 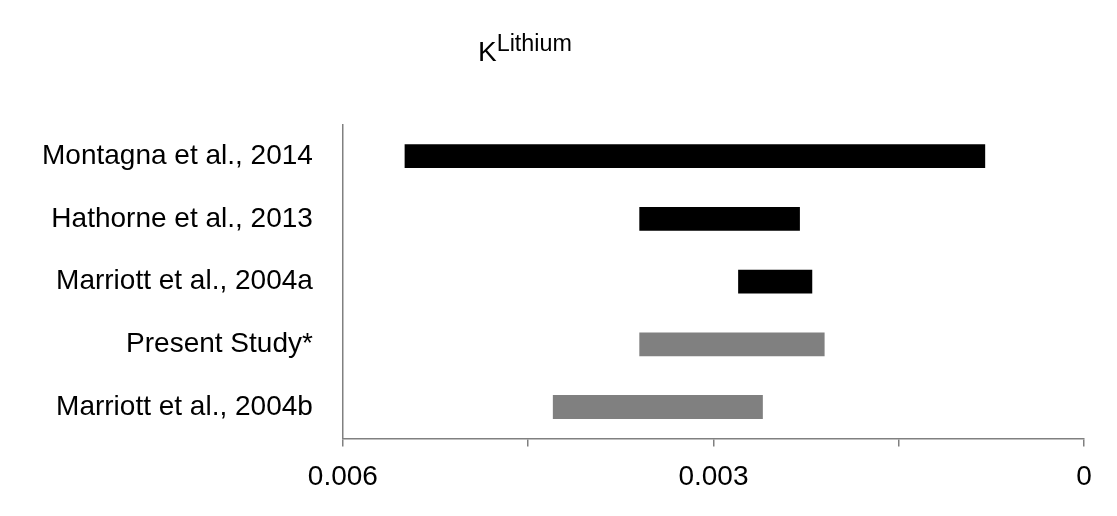 What do you see at coordinates (182, 217) in the screenshot?
I see `y-tick-label: Hathorne et al., 2013` at bounding box center [182, 217].